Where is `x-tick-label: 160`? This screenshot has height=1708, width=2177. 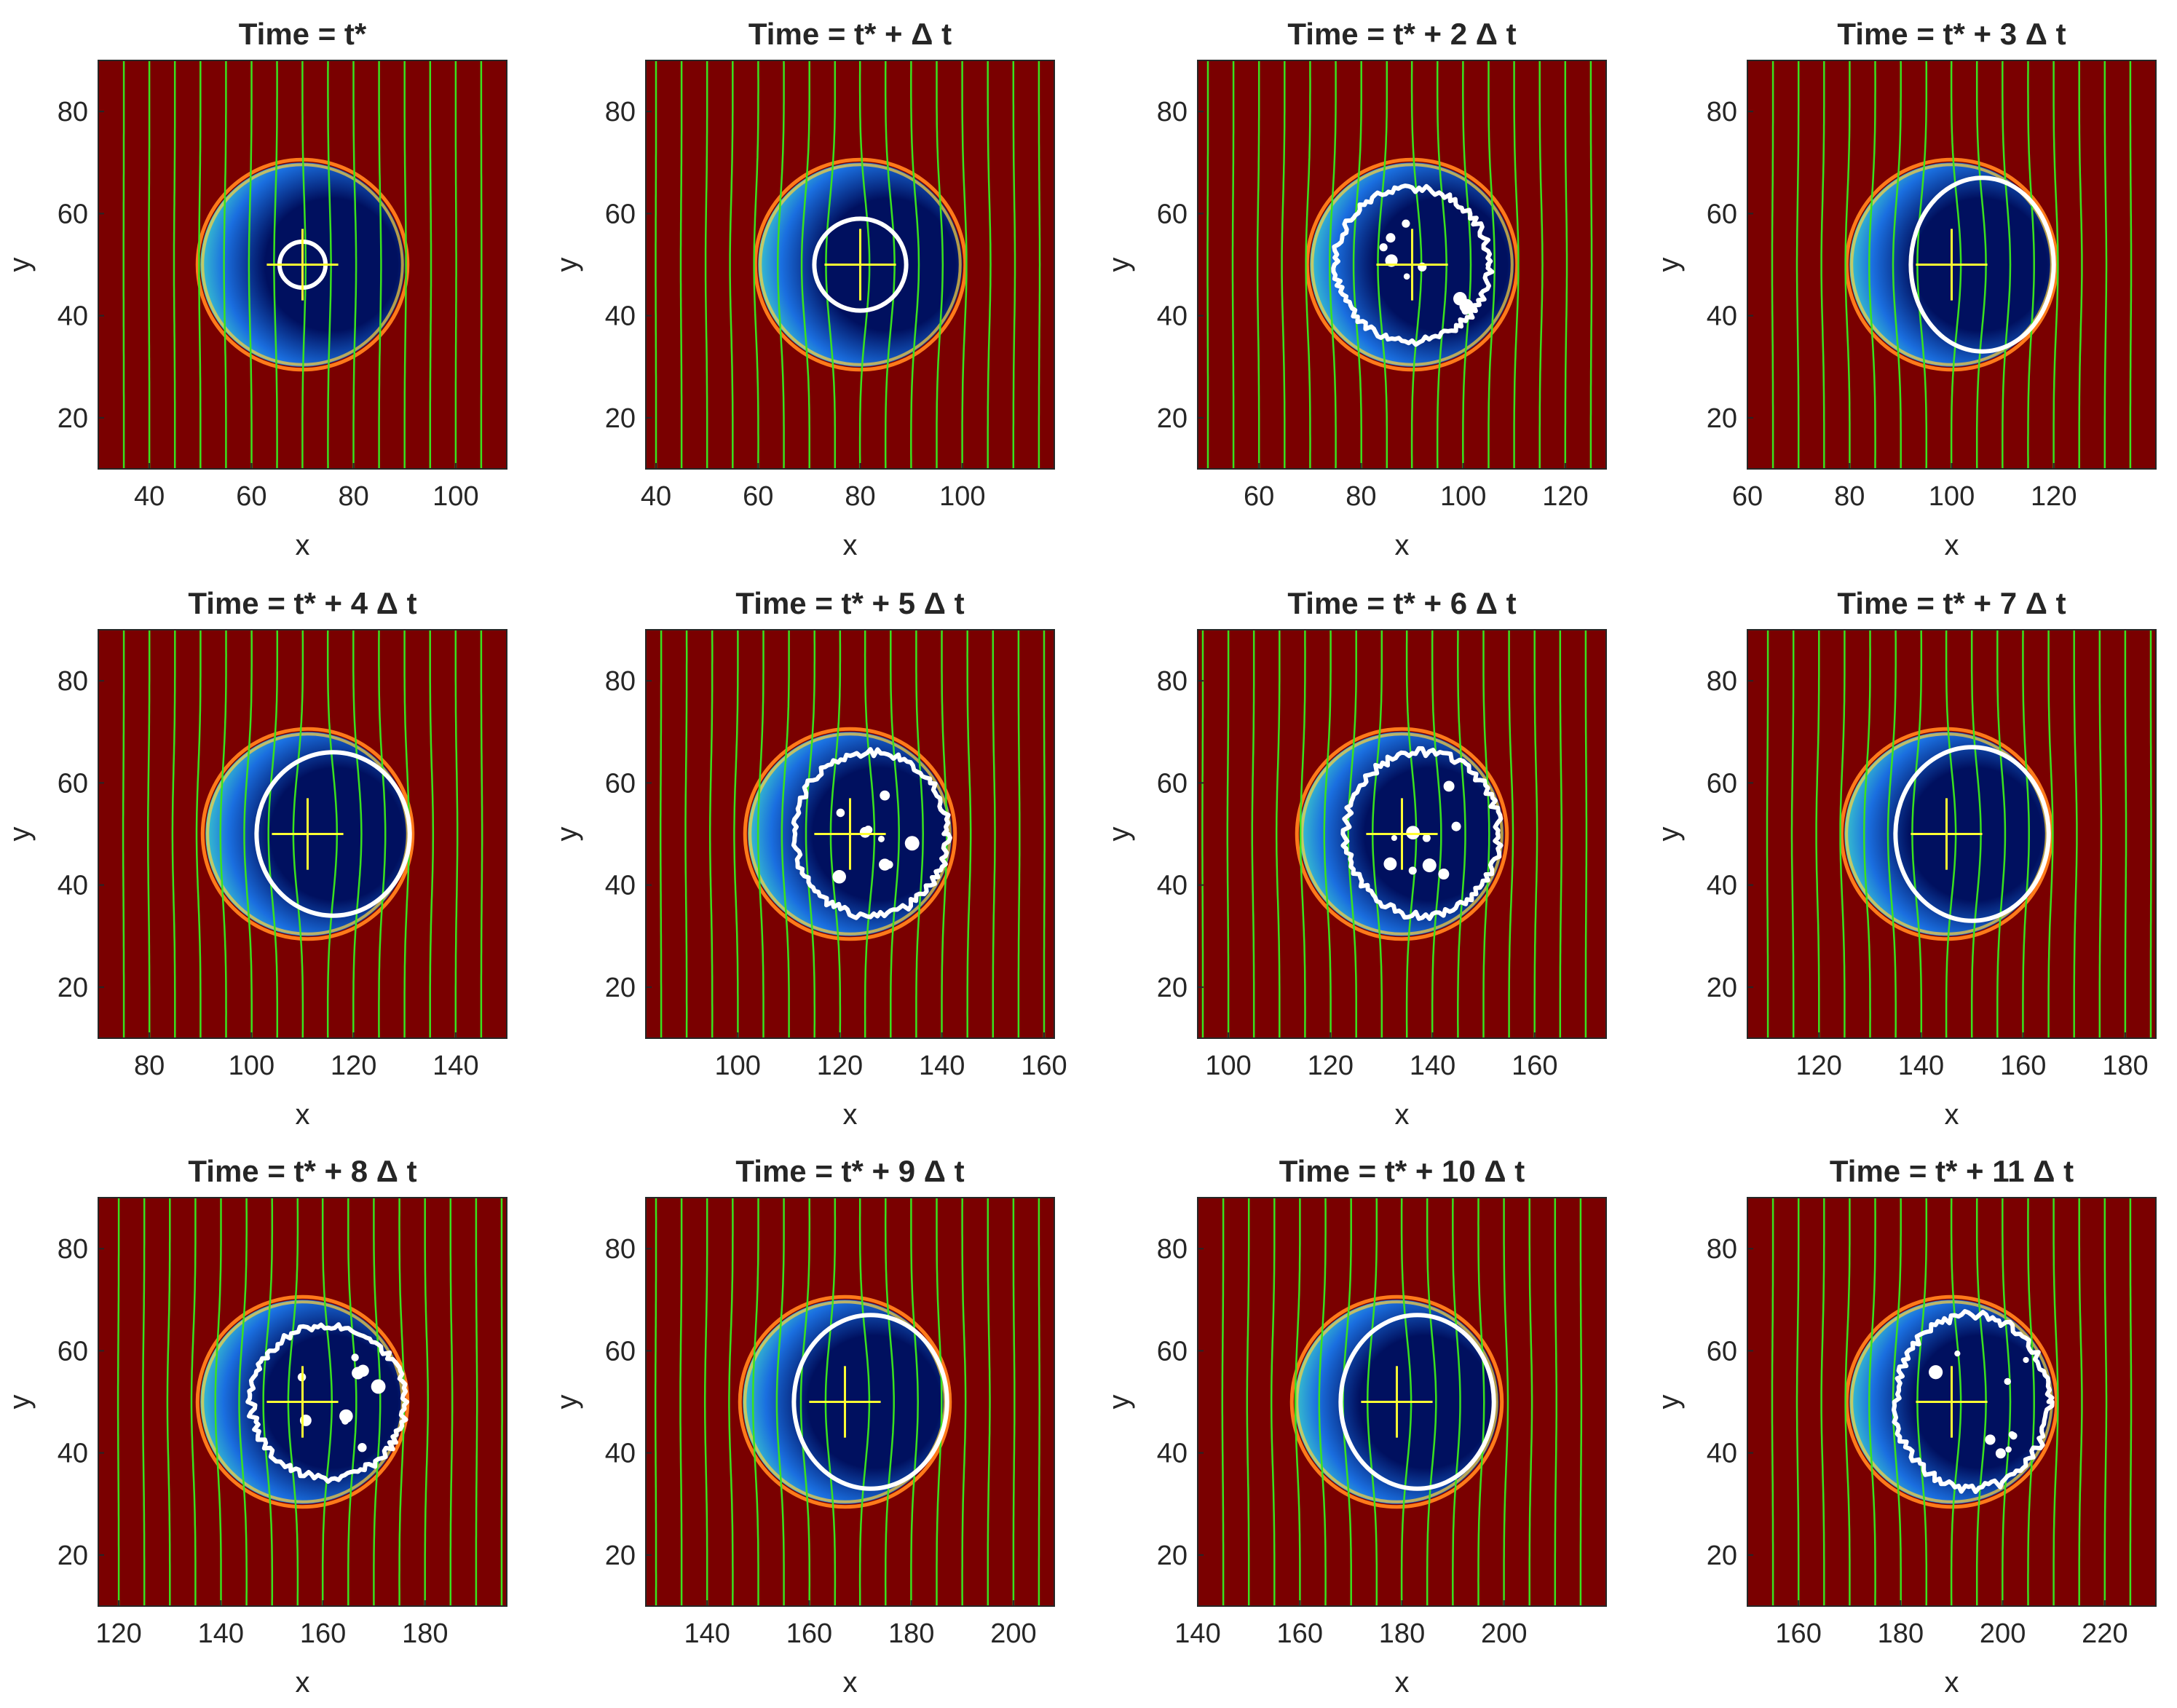 x-tick-label: 160 is located at coordinates (1044, 1066).